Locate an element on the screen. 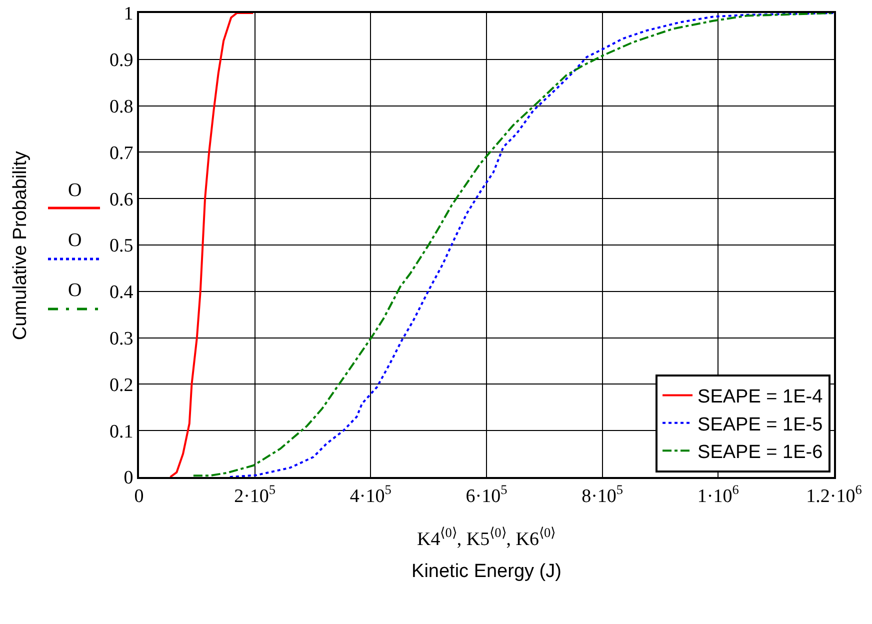 The image size is (872, 624). y-axis-title: Cumulative Probability is located at coordinates (21, 245).